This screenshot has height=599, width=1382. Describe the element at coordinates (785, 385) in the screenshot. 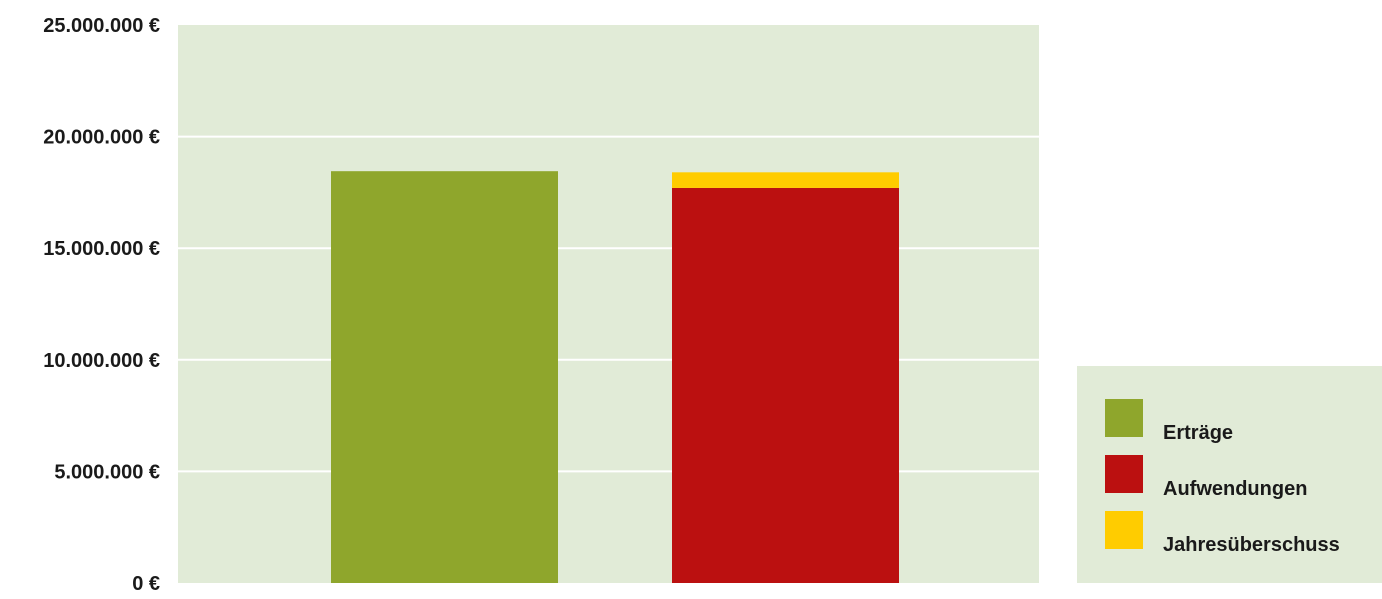

I see `bar-aufwendungen` at that location.